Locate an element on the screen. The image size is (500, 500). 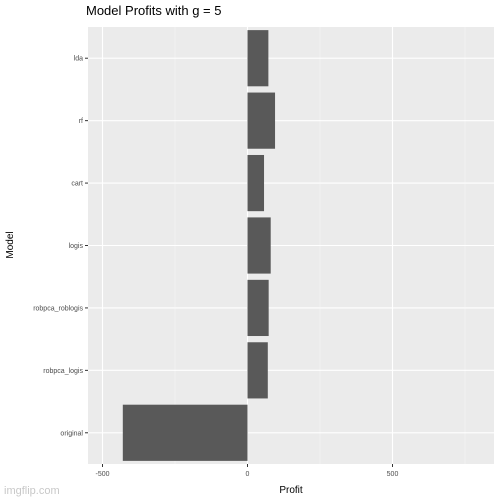
bar-lda is located at coordinates (258, 58).